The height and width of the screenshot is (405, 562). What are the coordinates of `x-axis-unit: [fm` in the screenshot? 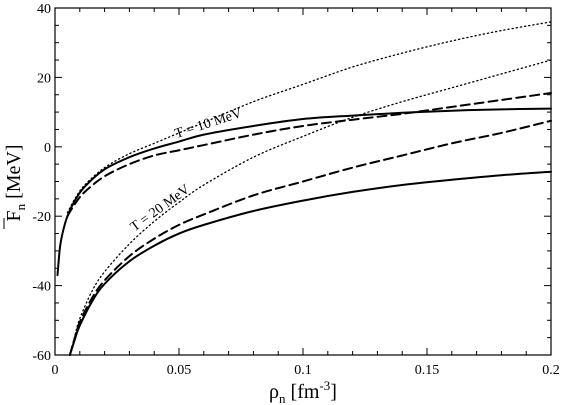 It's located at (303, 392).